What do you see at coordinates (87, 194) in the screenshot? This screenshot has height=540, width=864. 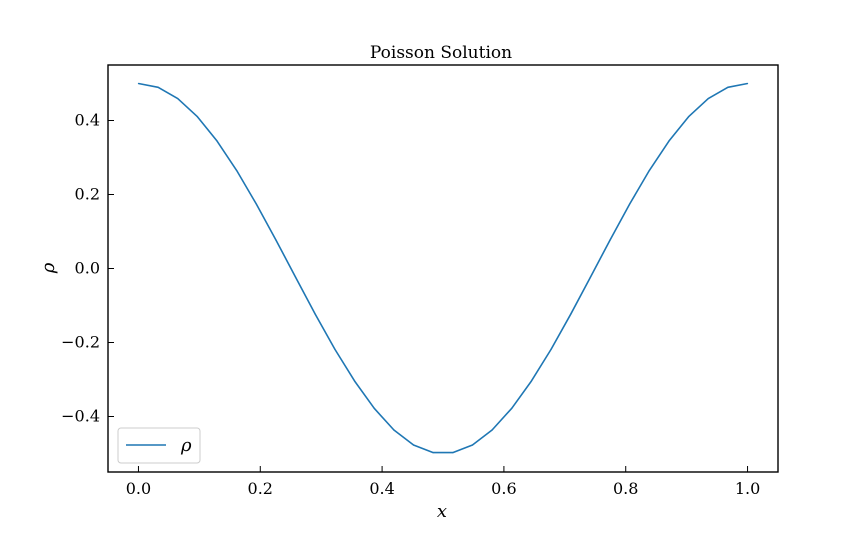 I see `y-tick-label: 0.2` at bounding box center [87, 194].